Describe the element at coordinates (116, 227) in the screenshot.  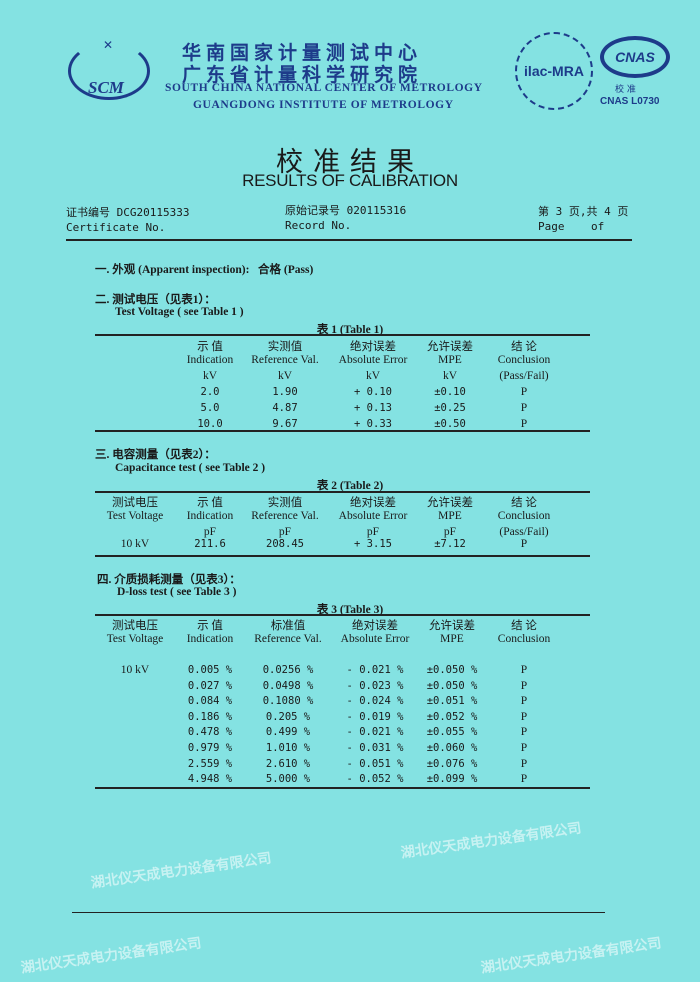
I see `cert-label-en: Certificate No.` at that location.